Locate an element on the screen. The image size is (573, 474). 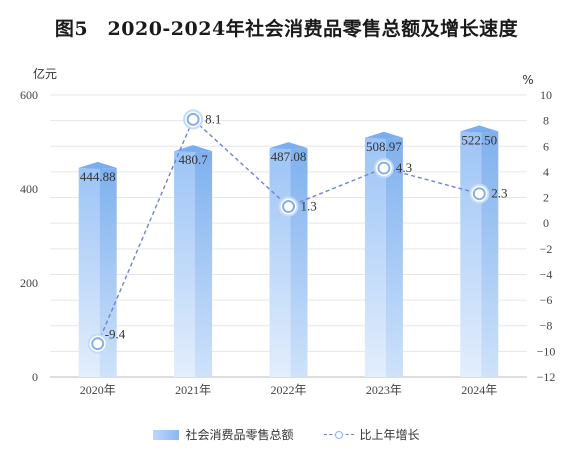
legend-line-label: 比上年增长 is located at coordinates (389, 435).